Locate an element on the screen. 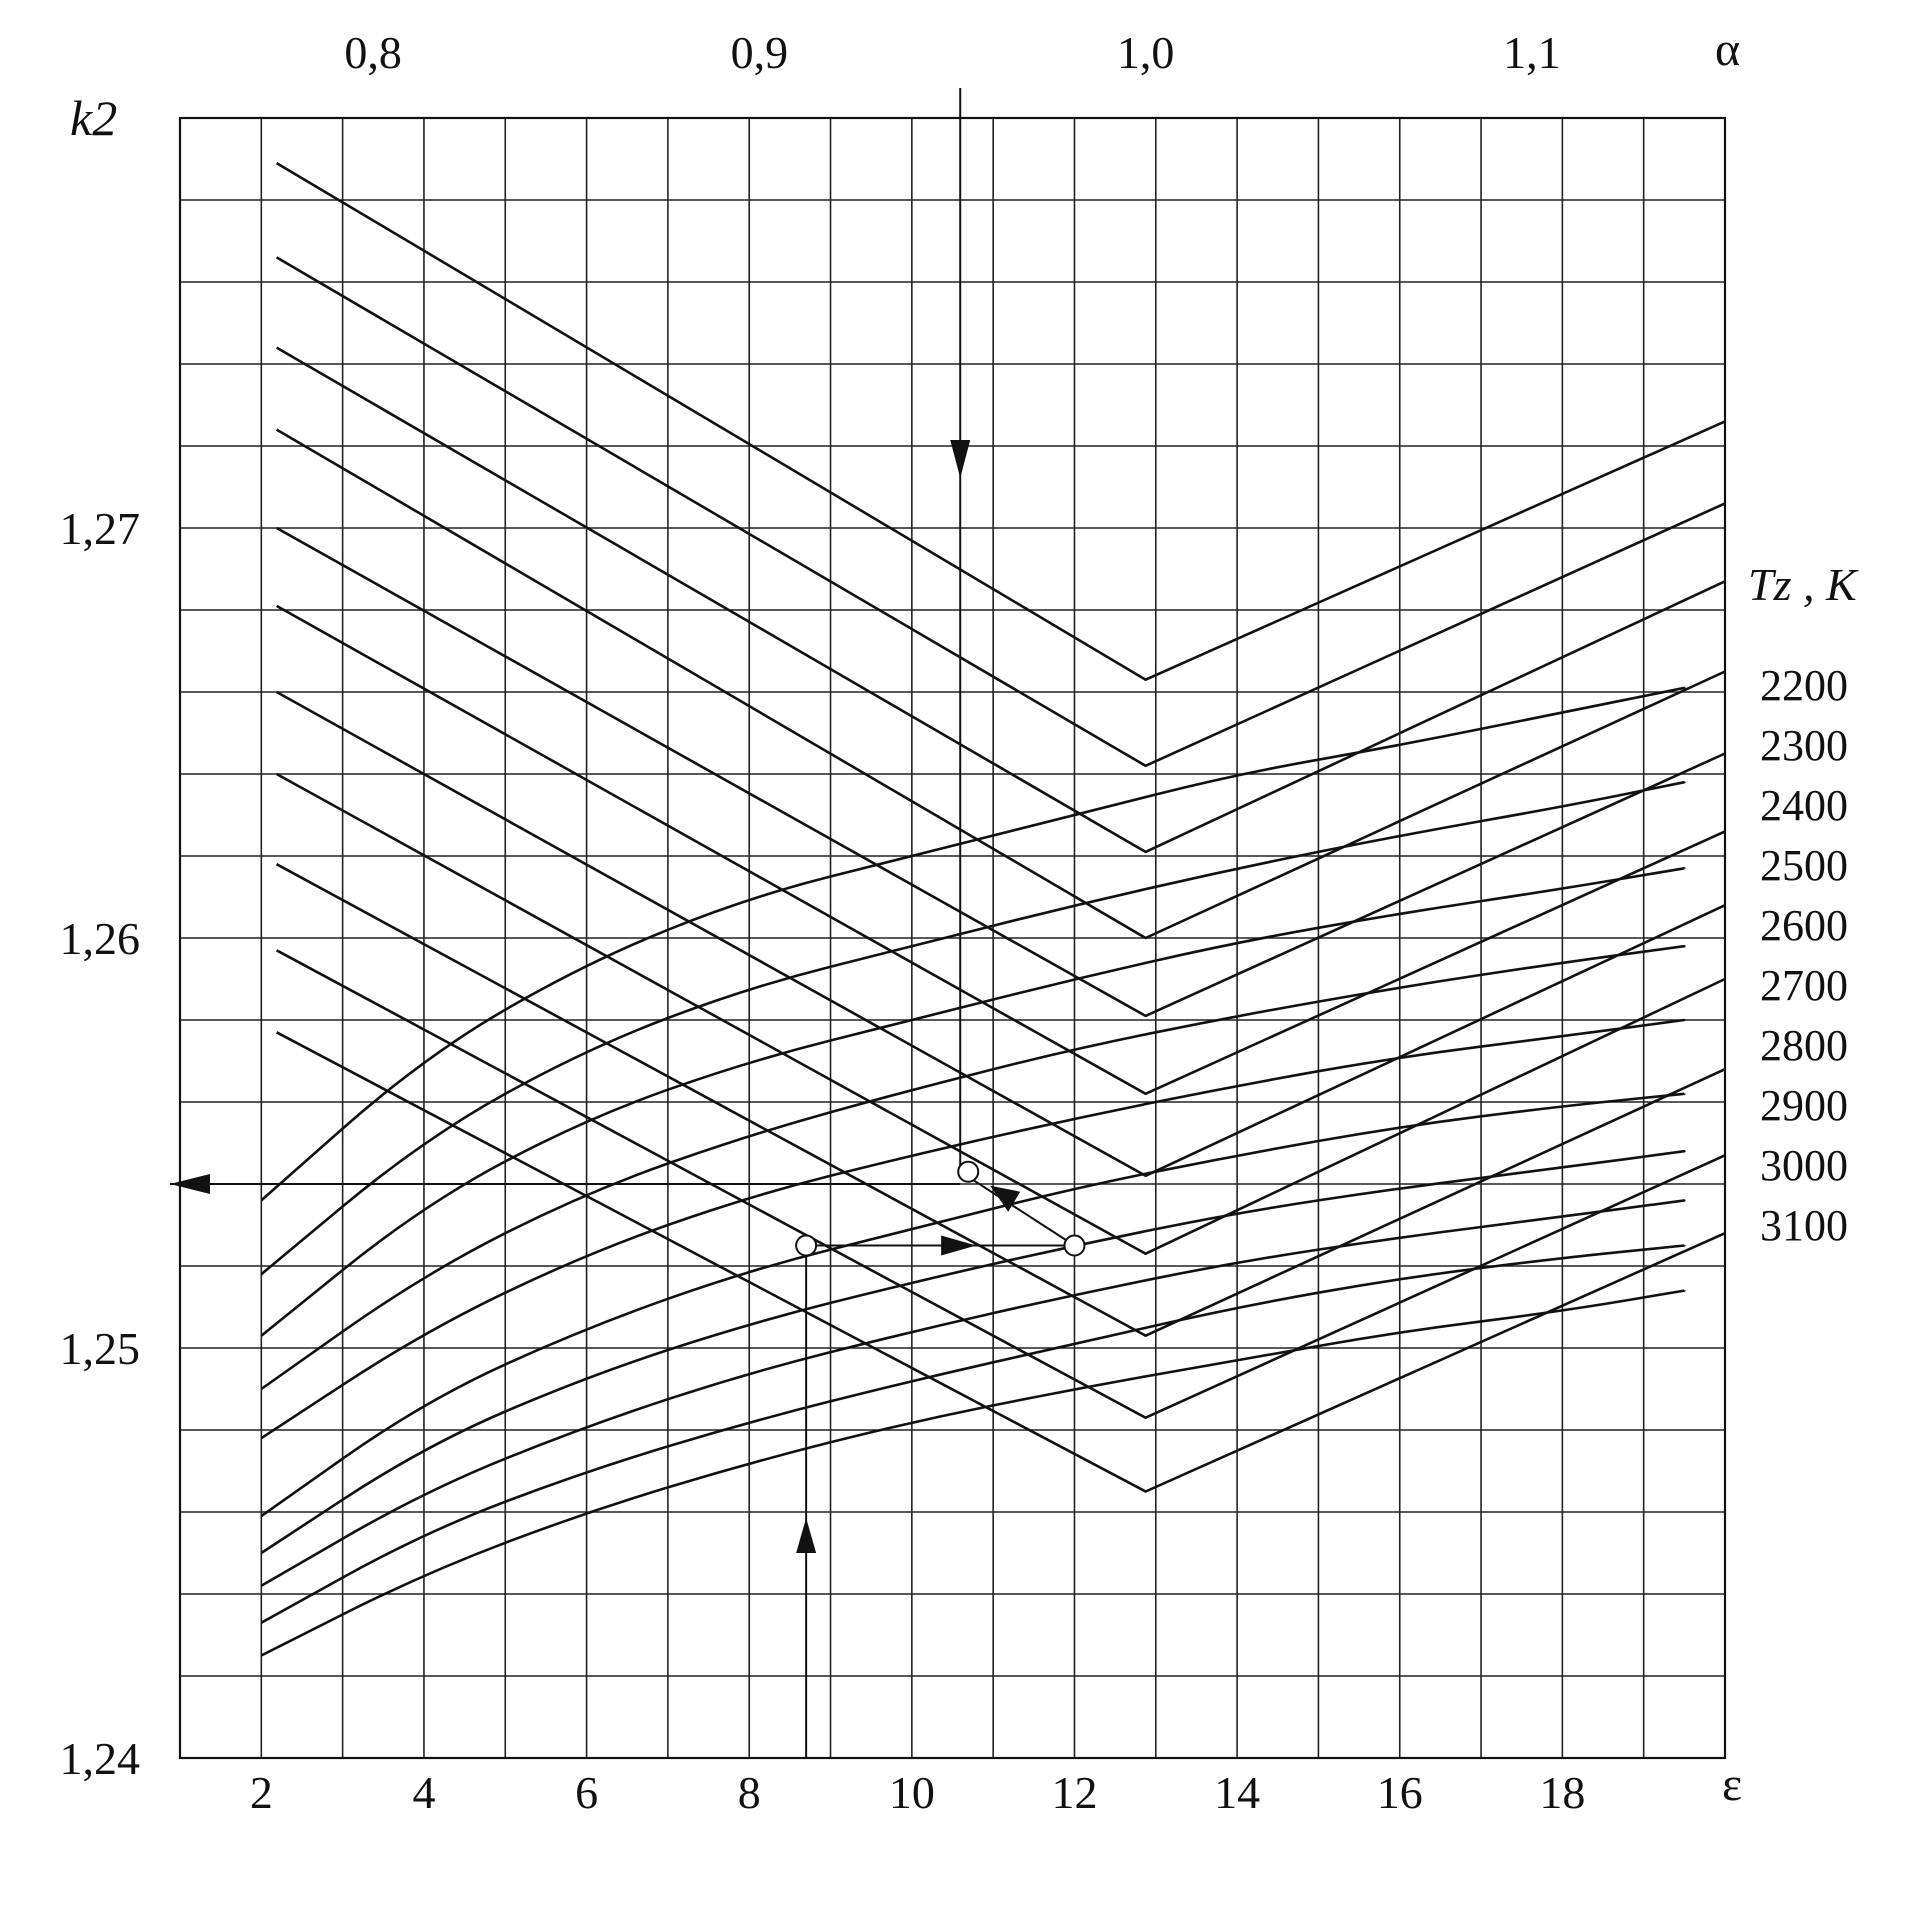  x-tick-label-bottom: 8 is located at coordinates (749, 1792).